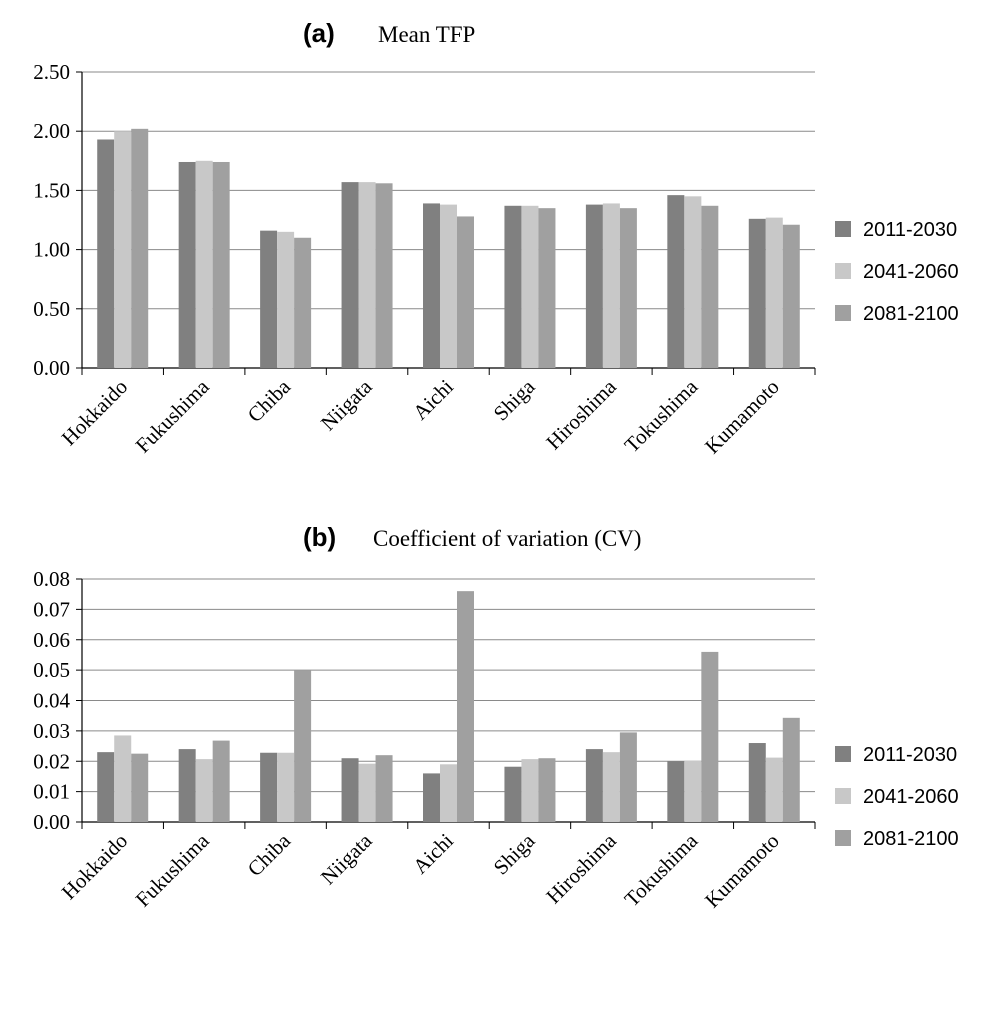  I want to click on y-tick-label: 0.07, so click(51, 609).